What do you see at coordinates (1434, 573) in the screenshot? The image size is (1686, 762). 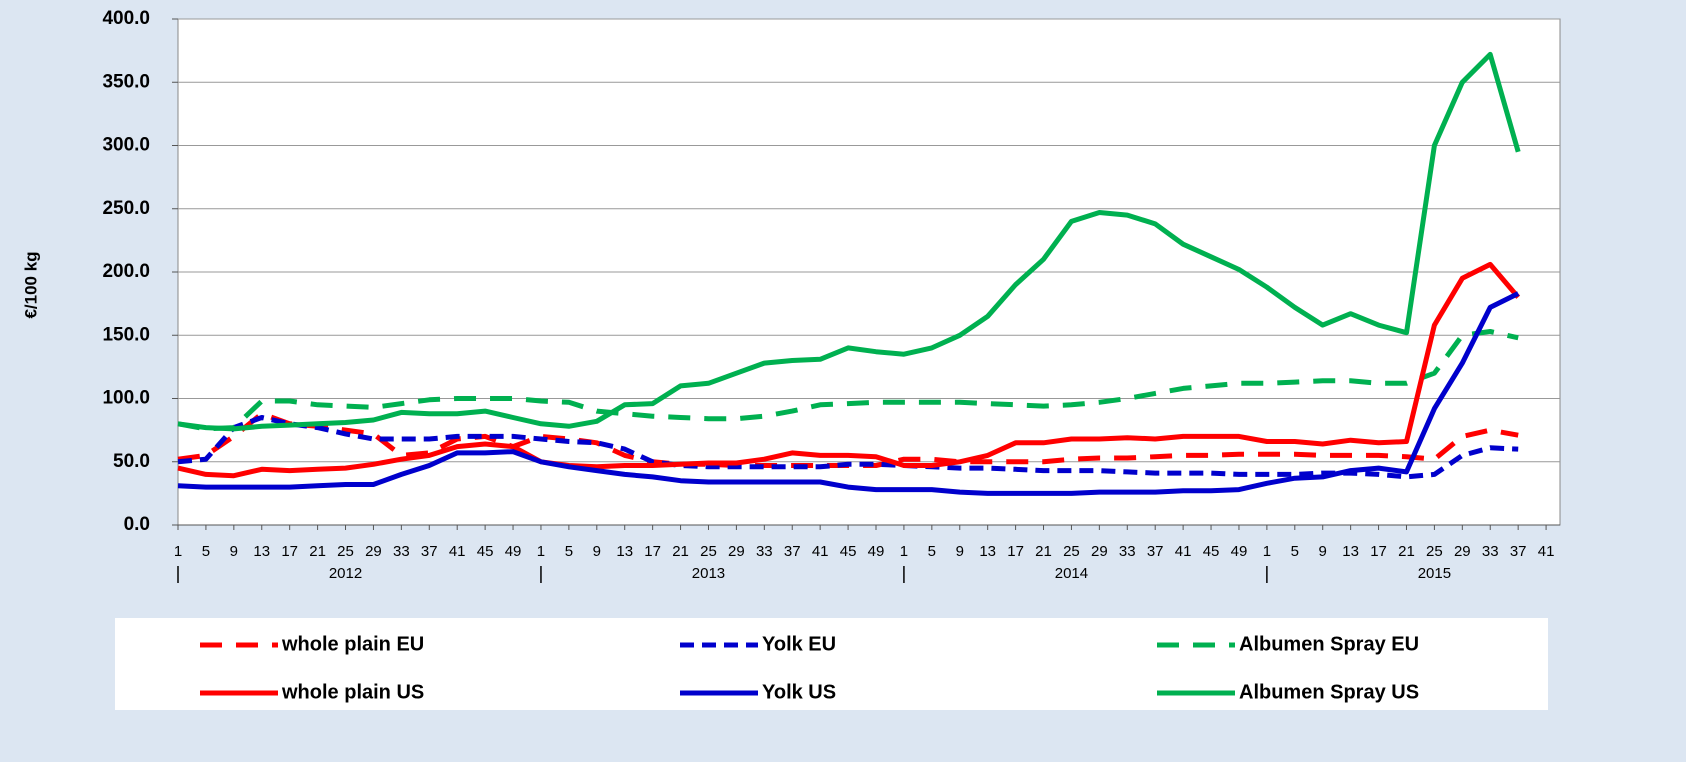 I see `year-label: 2015` at bounding box center [1434, 573].